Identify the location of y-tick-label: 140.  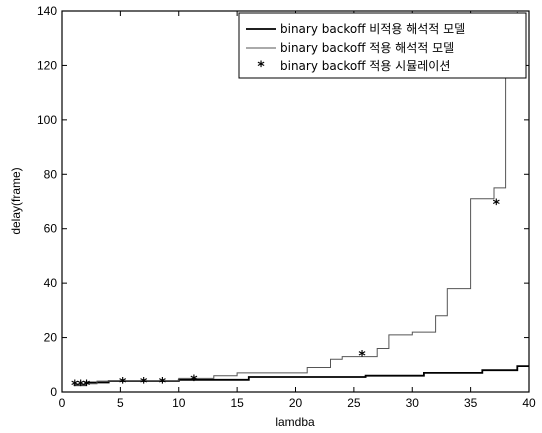
(47, 11).